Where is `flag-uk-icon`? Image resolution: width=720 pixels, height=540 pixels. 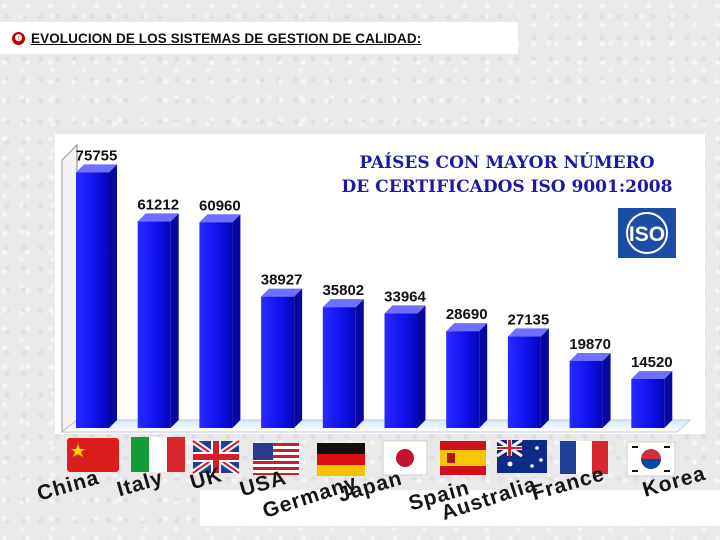 flag-uk-icon is located at coordinates (216, 457).